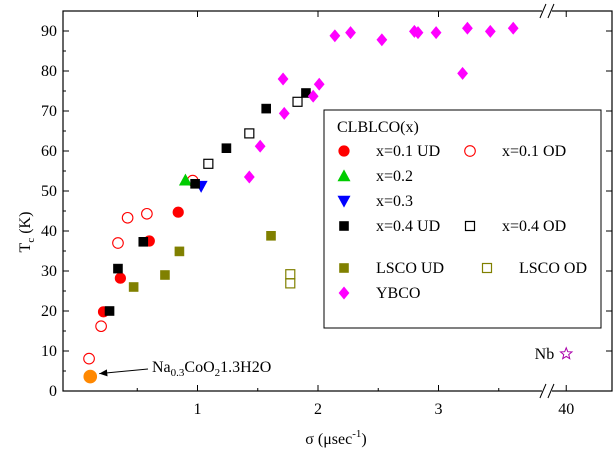  Describe the element at coordinates (545, 354) in the screenshot. I see `annotation-nb-label: Nb` at that location.